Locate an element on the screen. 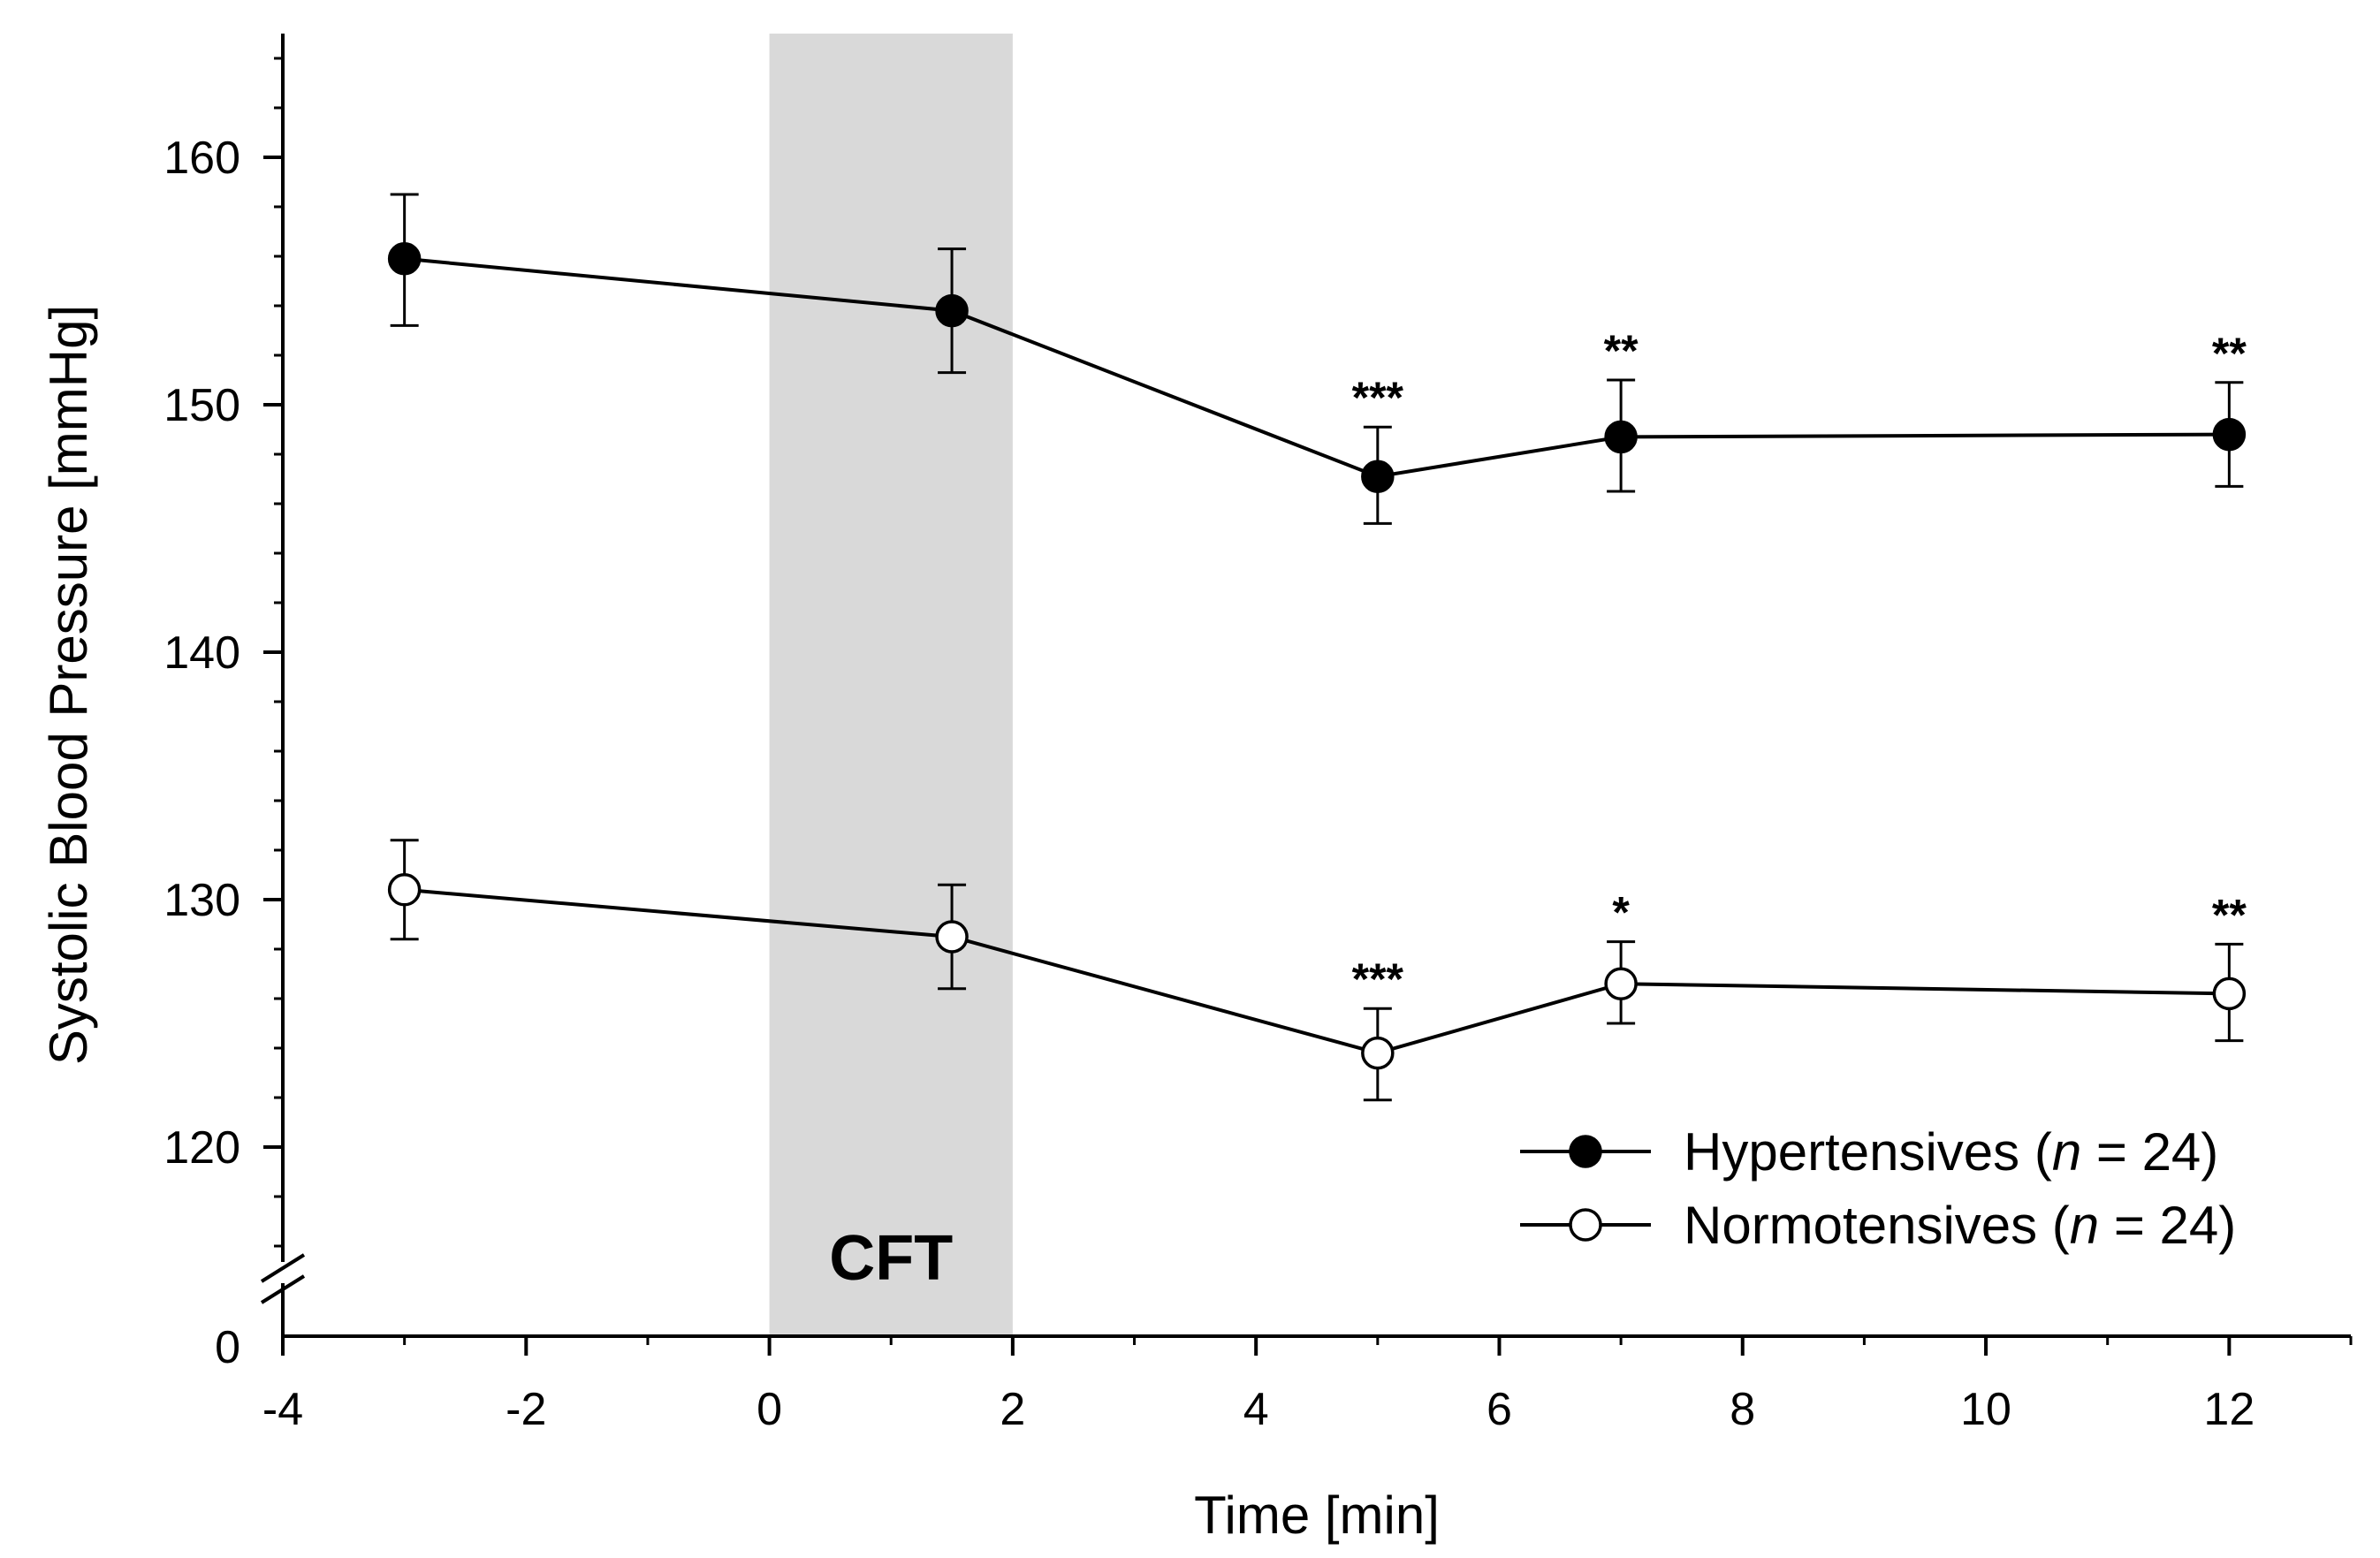 The image size is (2380, 1558). legend-item-normotensives: Normotensives (n = 24) is located at coordinates (1878, 1225).